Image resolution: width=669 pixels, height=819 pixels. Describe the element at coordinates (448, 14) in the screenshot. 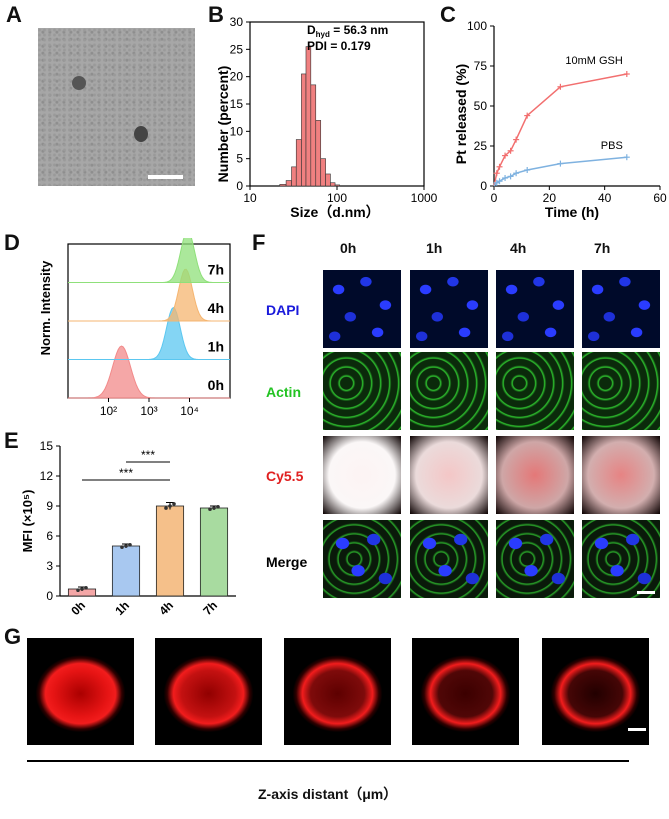

I see `panel-label-c: C` at that location.